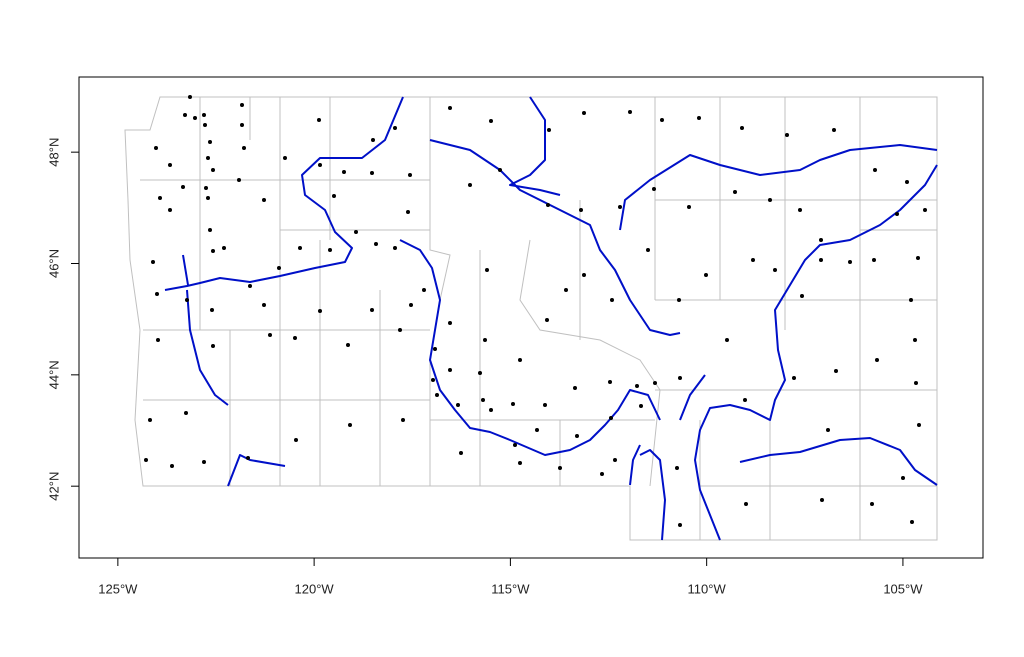  What do you see at coordinates (53, 486) in the screenshot?
I see `y-tick-label: 42°N` at bounding box center [53, 486].